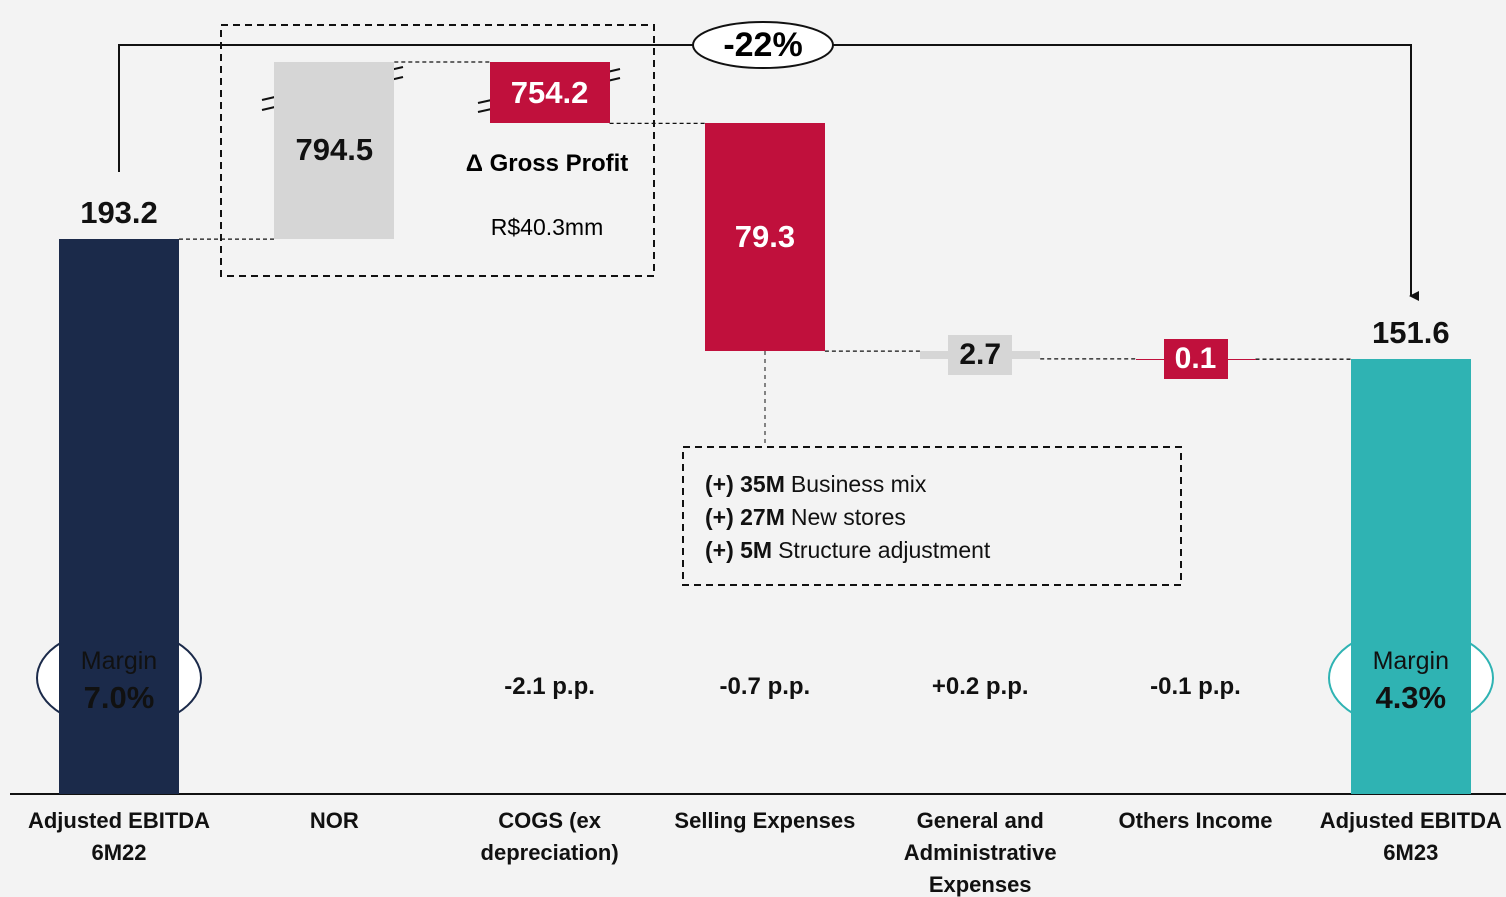  I want to click on margin-value: 7.0%, so click(119, 697).